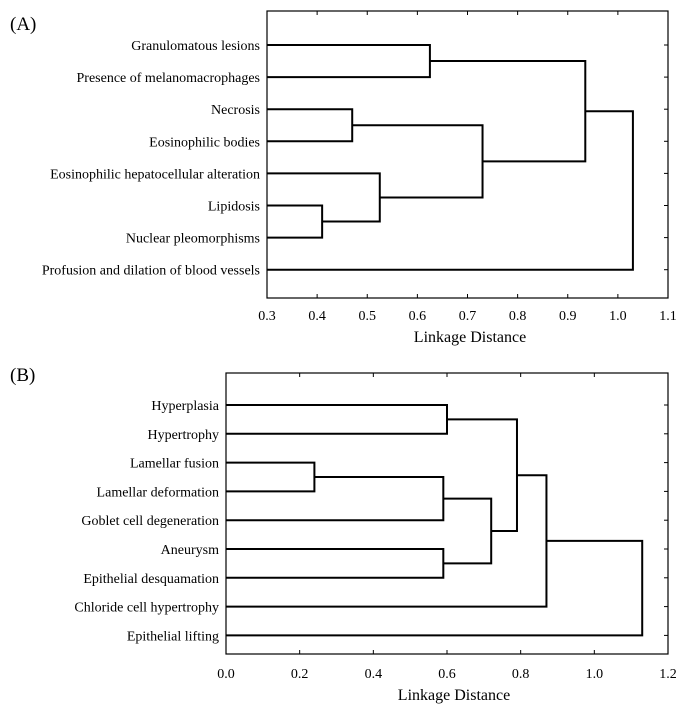 The image size is (679, 706). I want to click on x-tick-label: 0.7, so click(468, 316).